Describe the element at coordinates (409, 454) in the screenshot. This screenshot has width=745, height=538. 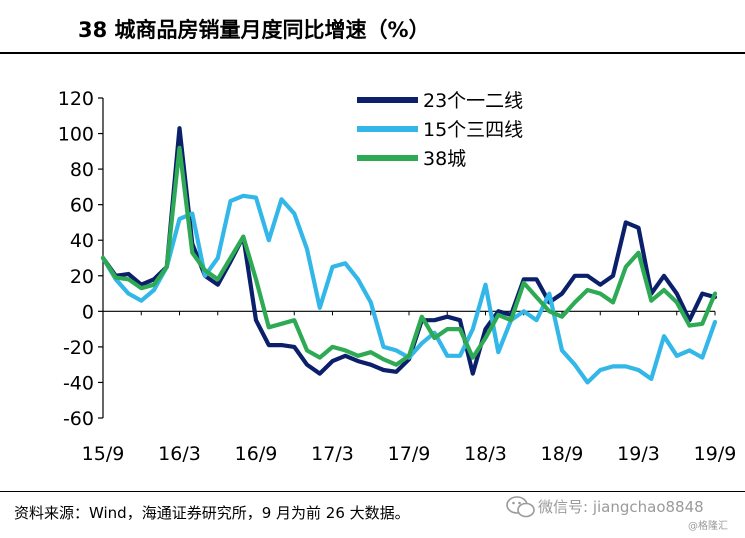
I see `x-tick-label: 17/9` at that location.